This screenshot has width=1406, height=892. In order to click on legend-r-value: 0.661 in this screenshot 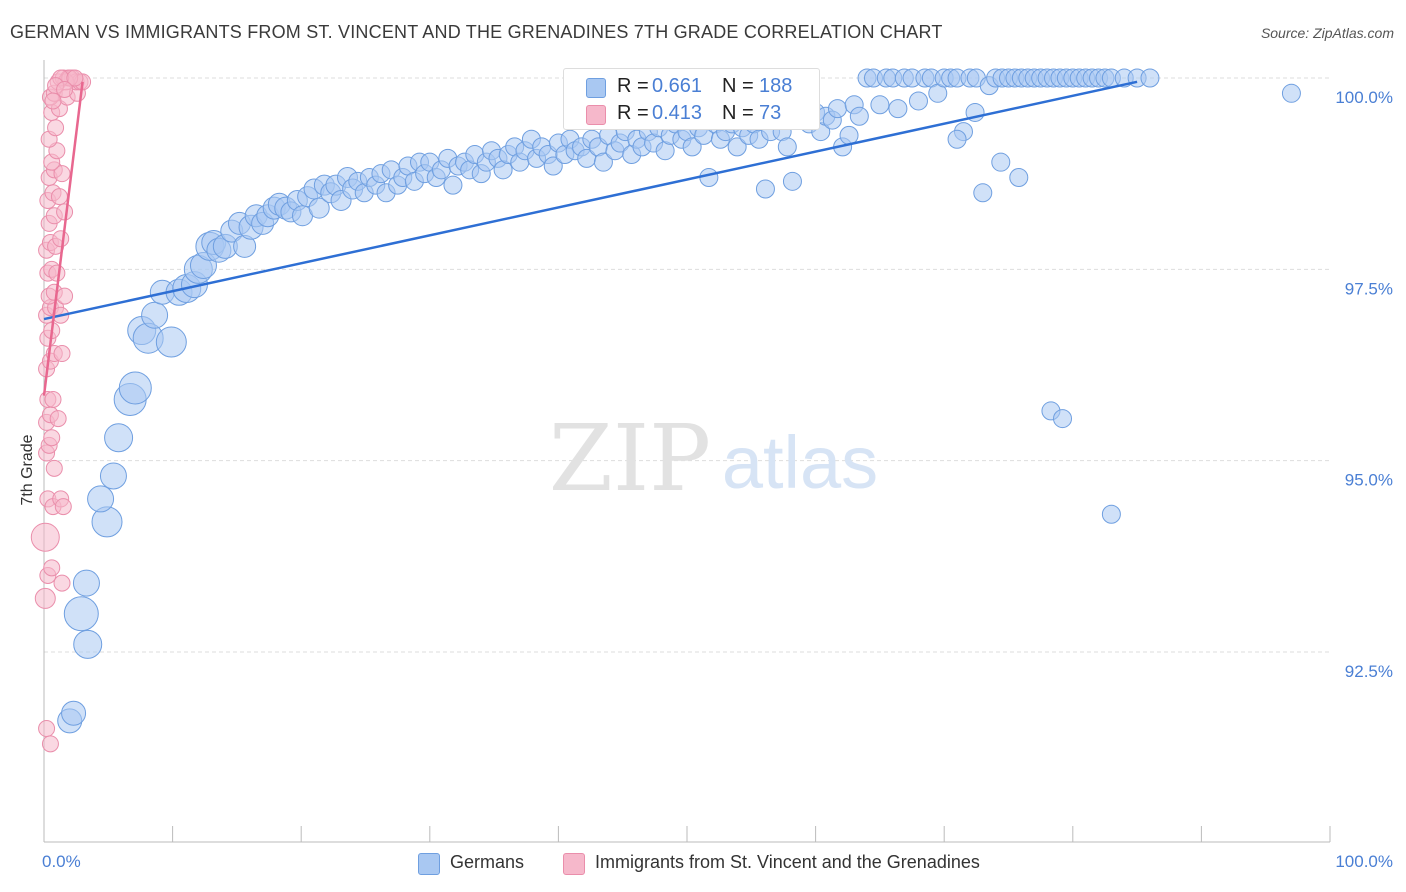, I will do `click(677, 86)`.